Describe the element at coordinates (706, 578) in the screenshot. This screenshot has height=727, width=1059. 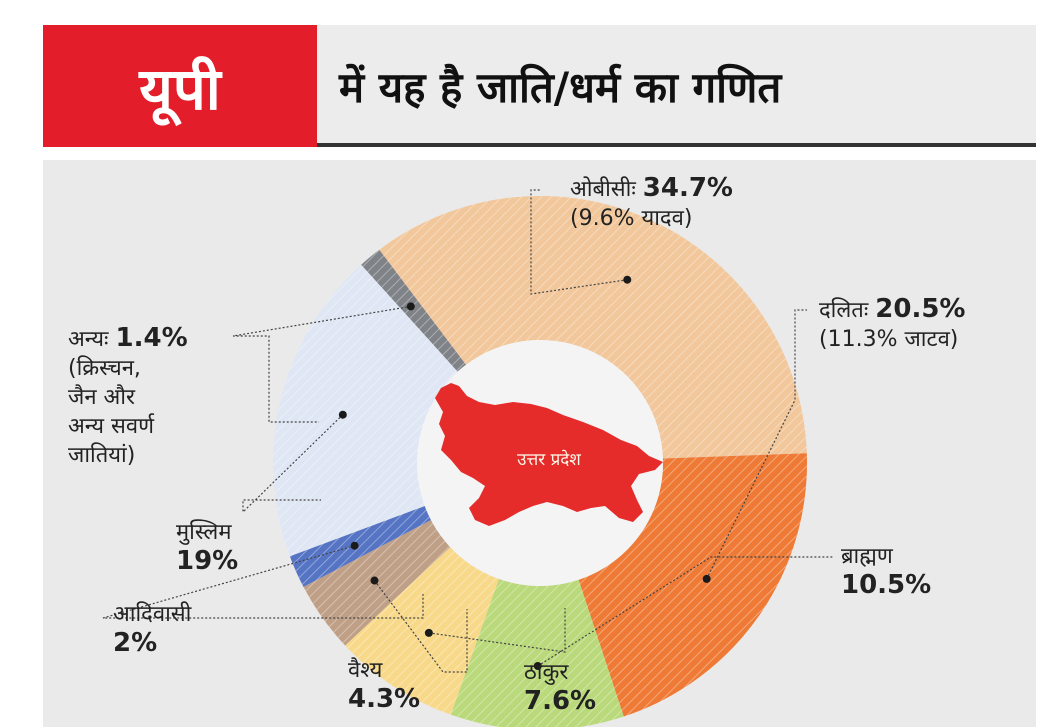
I see `dot-dalit` at that location.